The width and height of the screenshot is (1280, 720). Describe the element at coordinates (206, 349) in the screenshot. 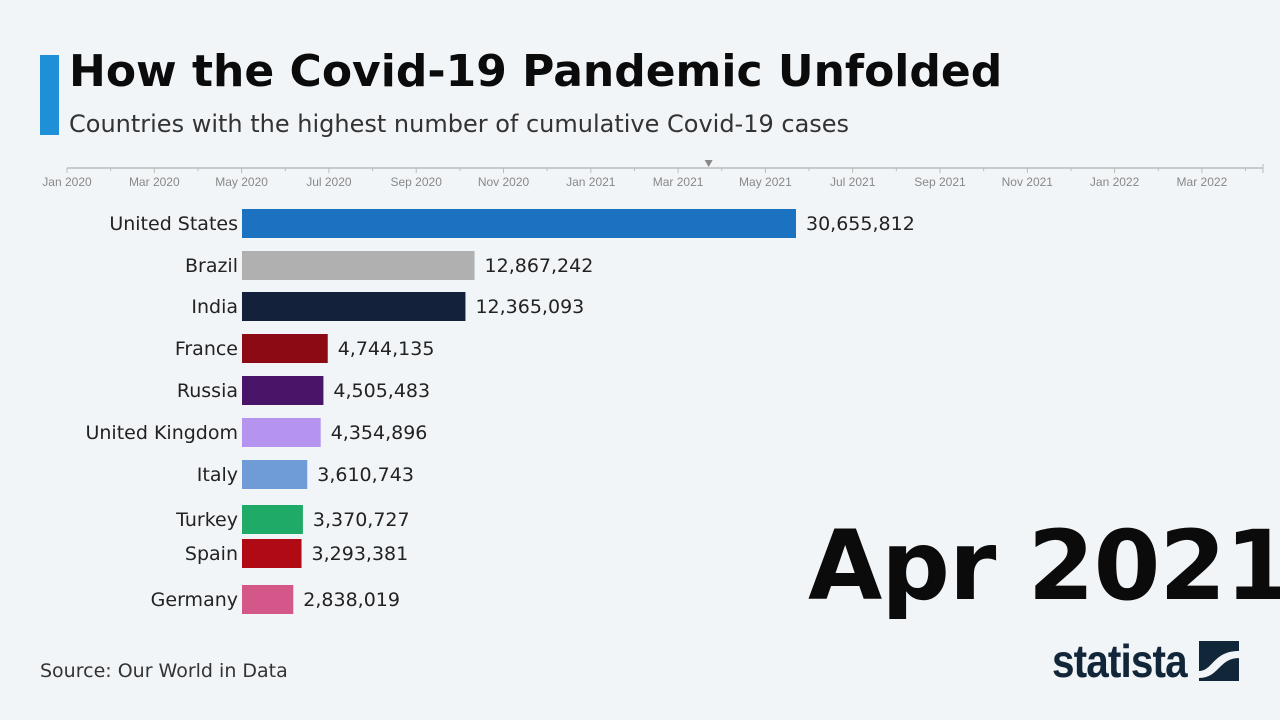

I see `bar-category-label: France` at that location.